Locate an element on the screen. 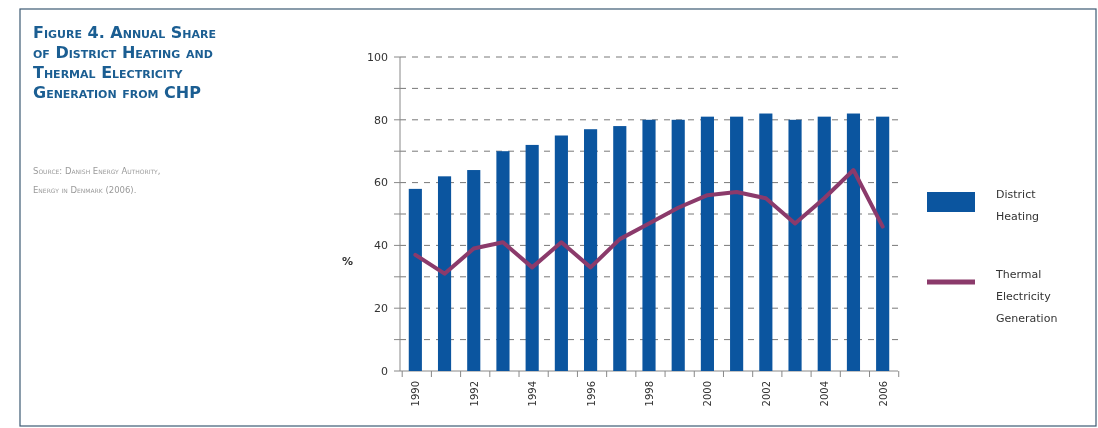 Image resolution: width=1098 pixels, height=428 pixels. legend-label: Thermal Electricity Generation is located at coordinates (1026, 296).